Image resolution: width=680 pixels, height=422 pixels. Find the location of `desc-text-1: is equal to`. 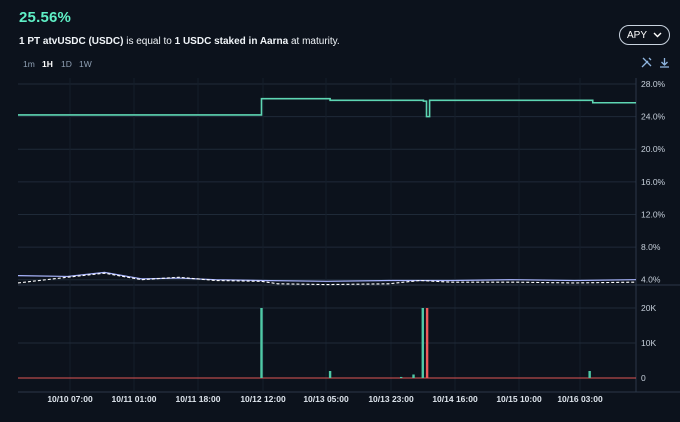

desc-text-1: is equal to is located at coordinates (149, 41).